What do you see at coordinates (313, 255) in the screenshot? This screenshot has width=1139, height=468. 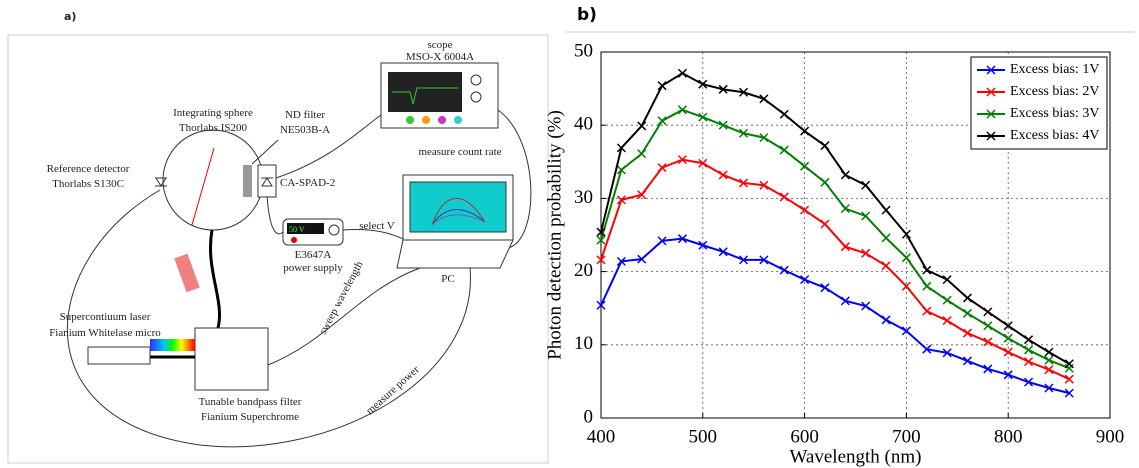 I see `label: E3647A` at bounding box center [313, 255].